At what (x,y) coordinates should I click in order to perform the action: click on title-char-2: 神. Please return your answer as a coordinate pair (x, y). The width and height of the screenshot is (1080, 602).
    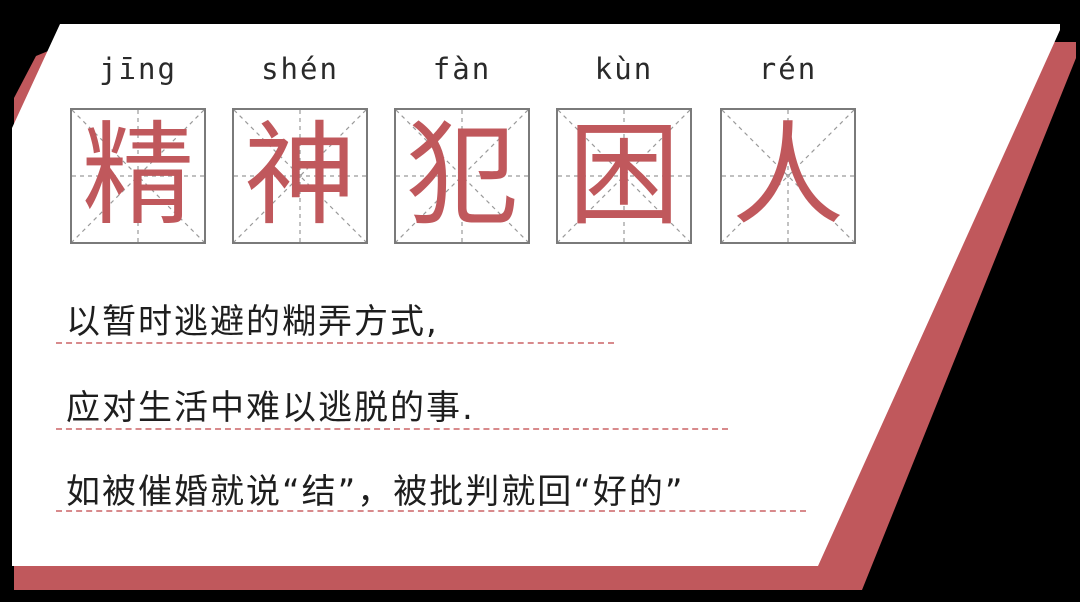
    Looking at the image, I should click on (300, 176).